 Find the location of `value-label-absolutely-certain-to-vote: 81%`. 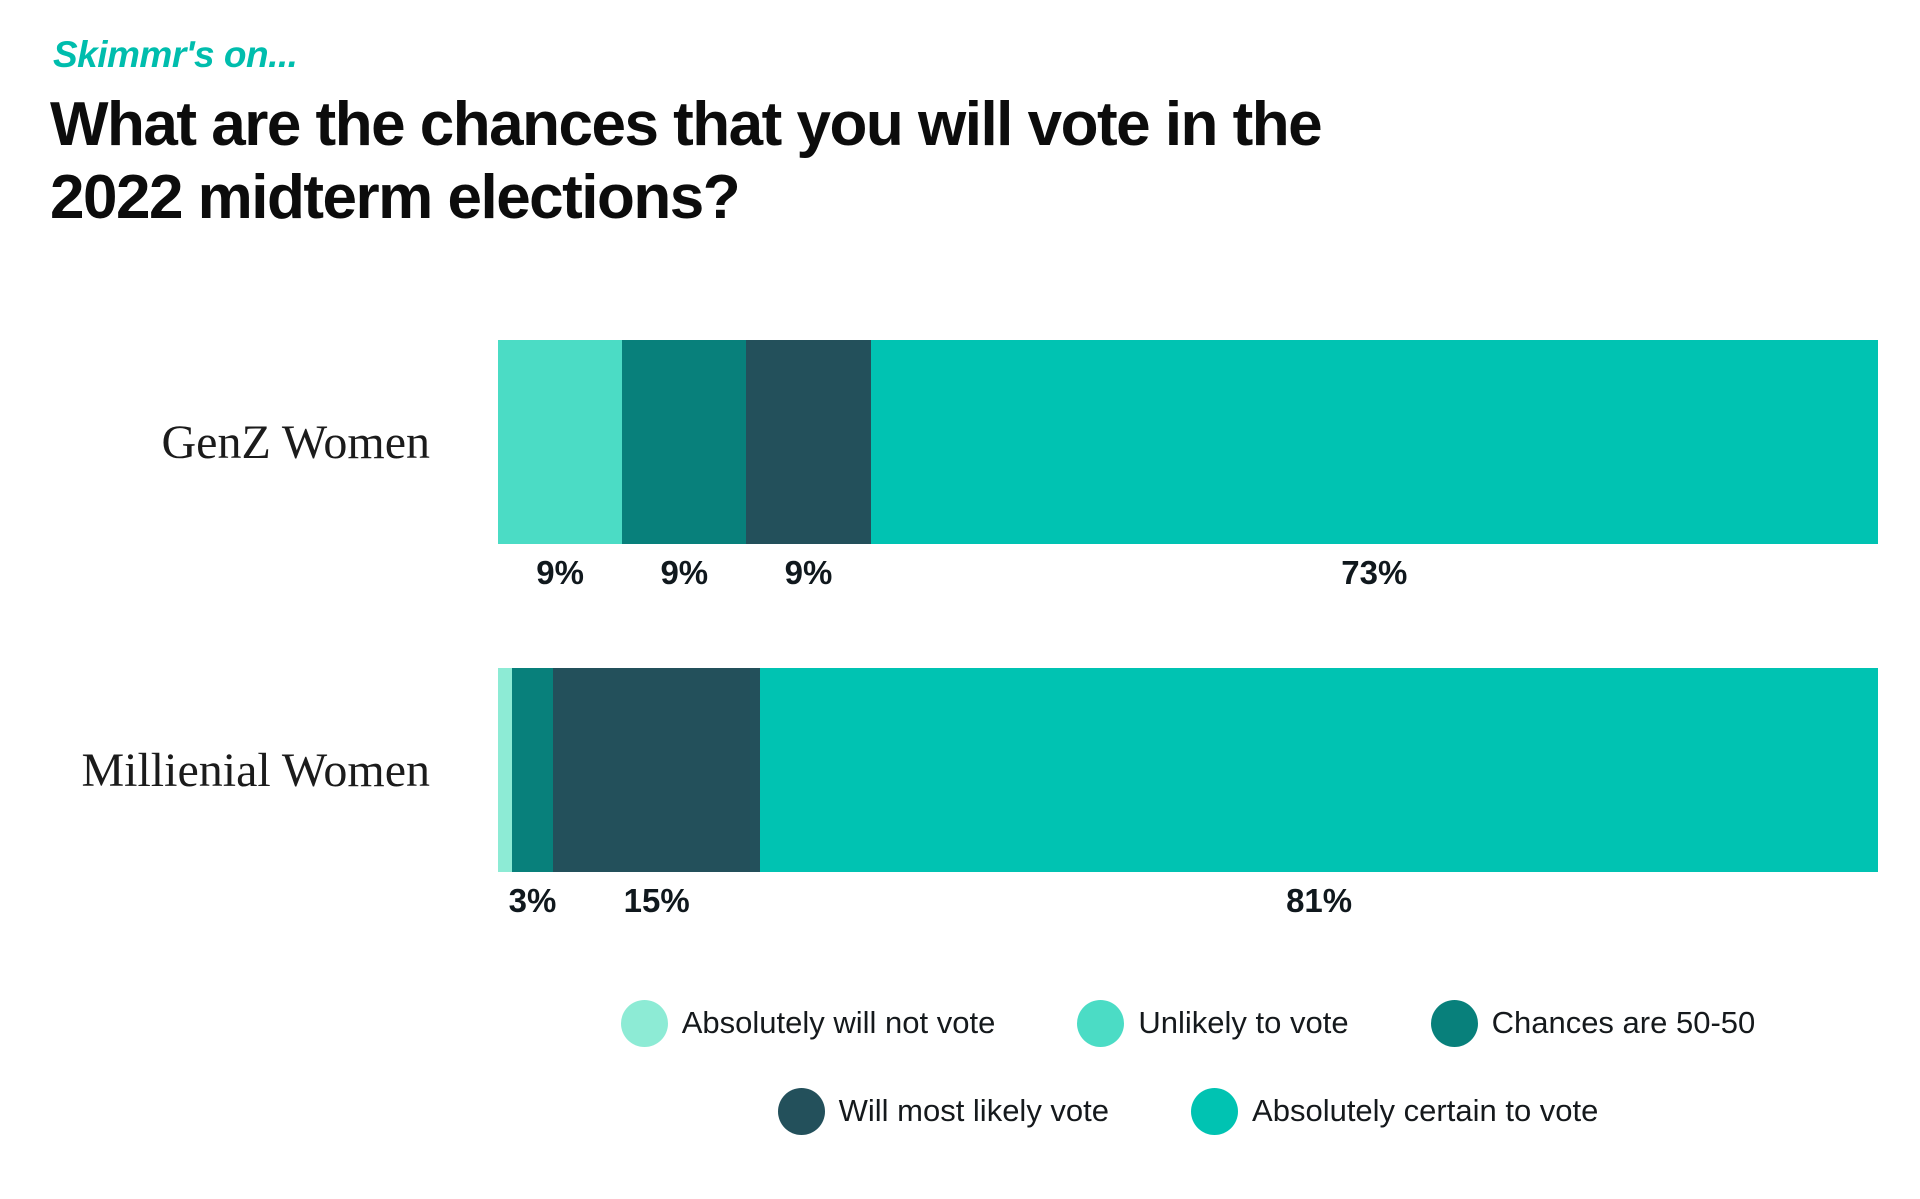

value-label-absolutely-certain-to-vote: 81% is located at coordinates (1319, 900).